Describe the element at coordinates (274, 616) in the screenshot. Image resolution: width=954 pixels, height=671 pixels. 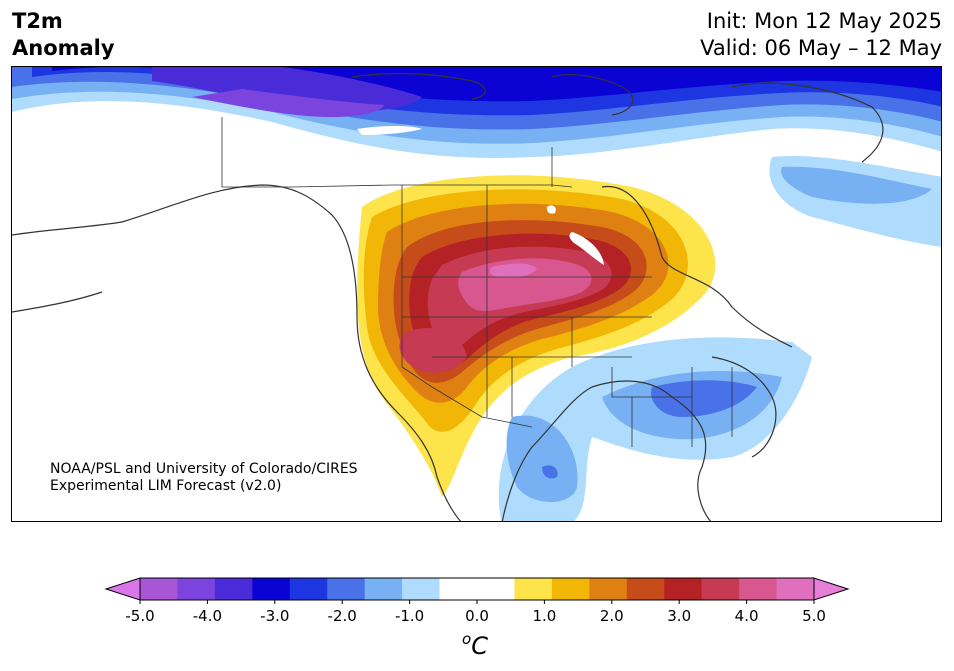
I see `colorbar-tick-label: -3.0` at that location.